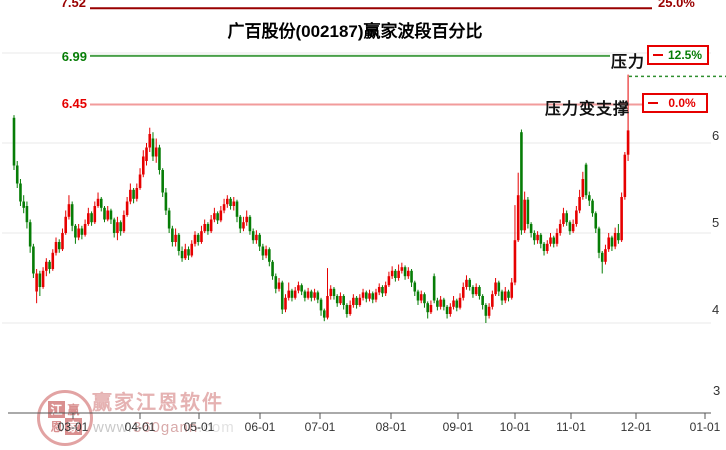 The height and width of the screenshot is (450, 726). Describe the element at coordinates (458, 427) in the screenshot. I see `x-tick-label: 09-01` at that location.